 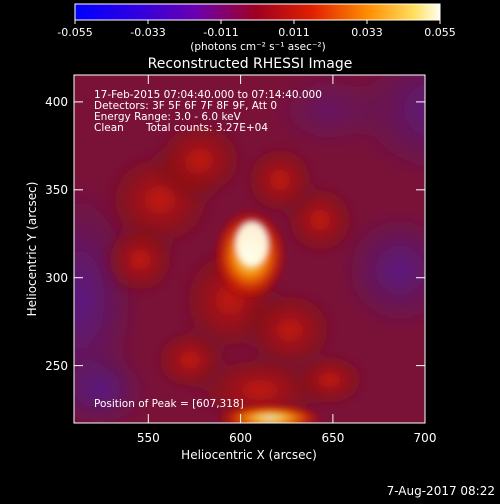 What do you see at coordinates (74, 32) in the screenshot?
I see `colorbar-tick-label: -0.055` at bounding box center [74, 32].